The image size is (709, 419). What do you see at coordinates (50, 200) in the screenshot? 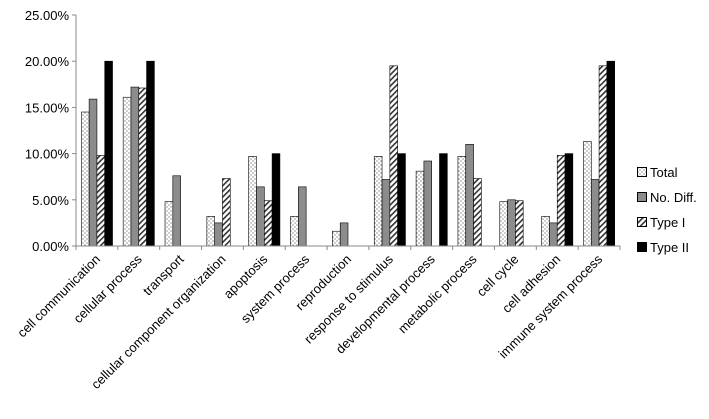
I see `y-tick-label: 5.00%` at bounding box center [50, 200].